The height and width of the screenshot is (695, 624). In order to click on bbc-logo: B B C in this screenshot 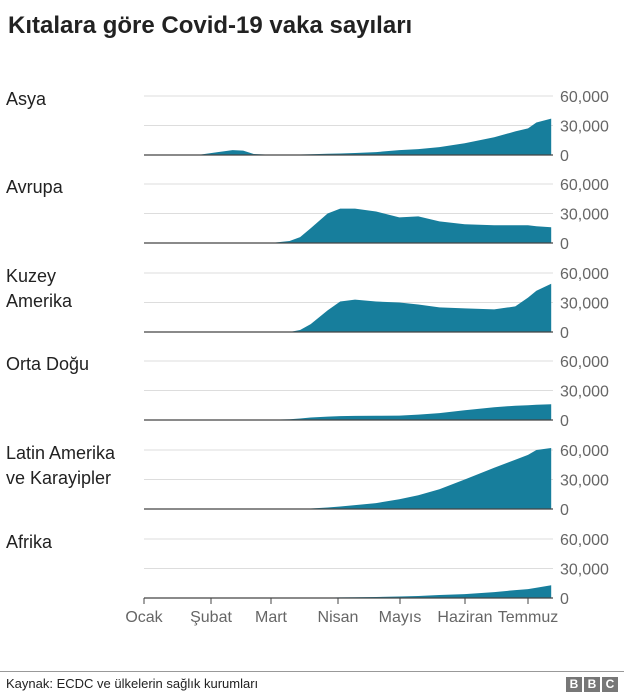, I will do `click(592, 684)`.